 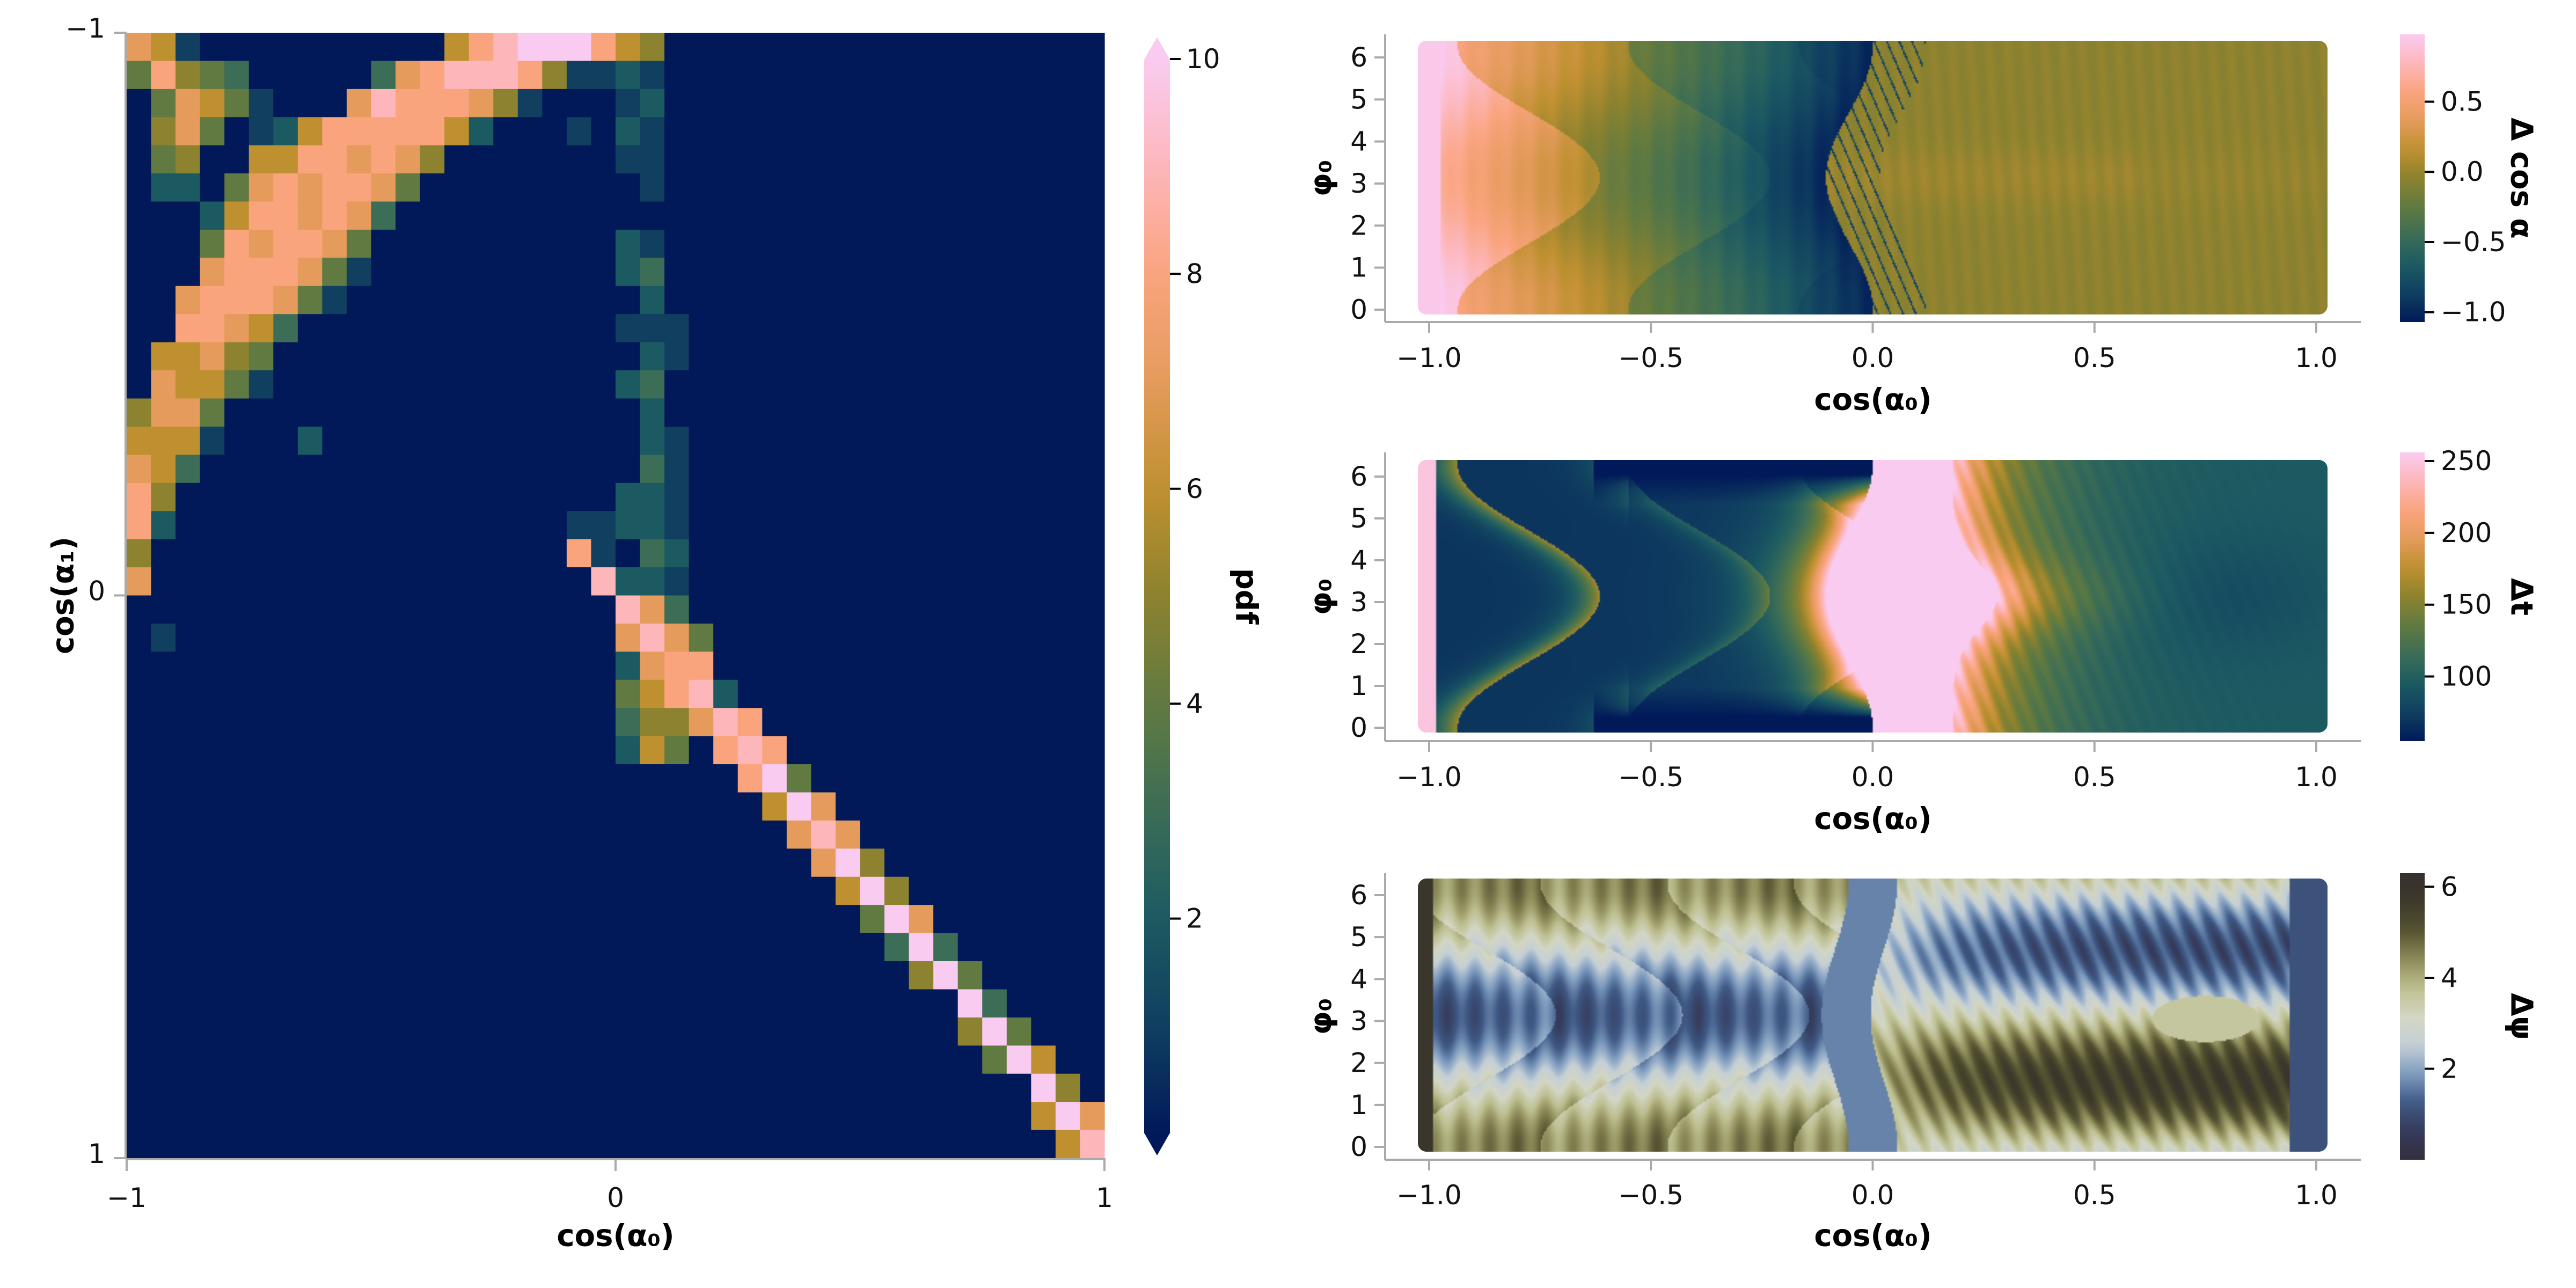 I want to click on colorbar-high-extension, so click(x=1157, y=48).